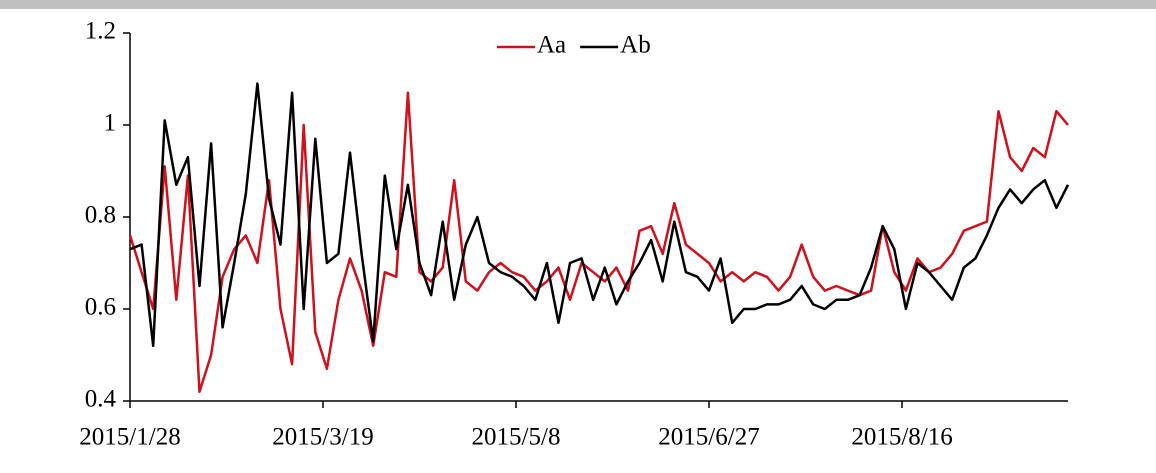 This screenshot has height=473, width=1156. I want to click on x-tick-label: 2015/1/28, so click(129, 437).